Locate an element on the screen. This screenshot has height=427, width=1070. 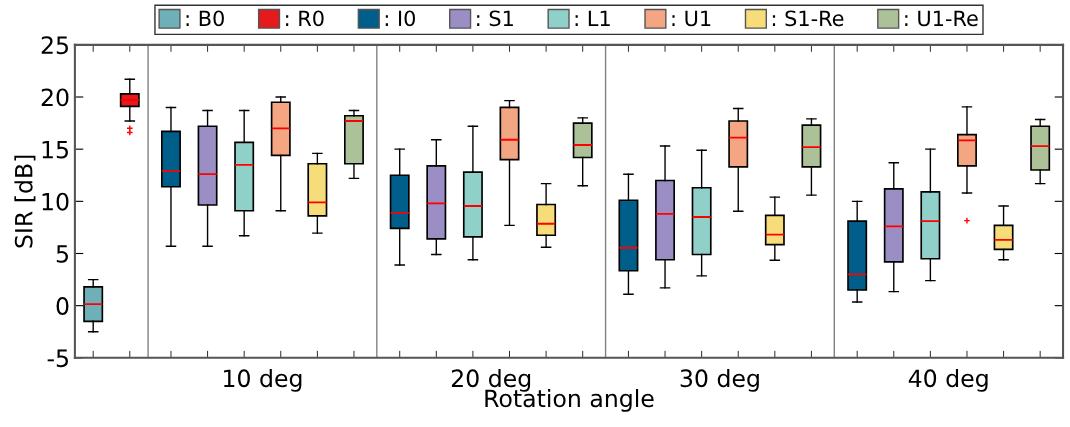
x-tick-label: 30 deg is located at coordinates (719, 380).